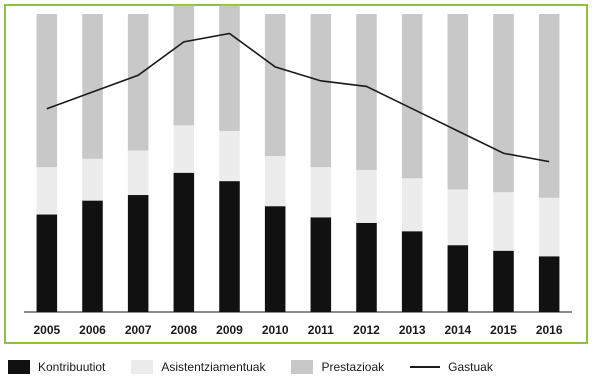 This screenshot has height=387, width=594. What do you see at coordinates (366, 267) in the screenshot?
I see `bar-segment-1-2012` at bounding box center [366, 267].